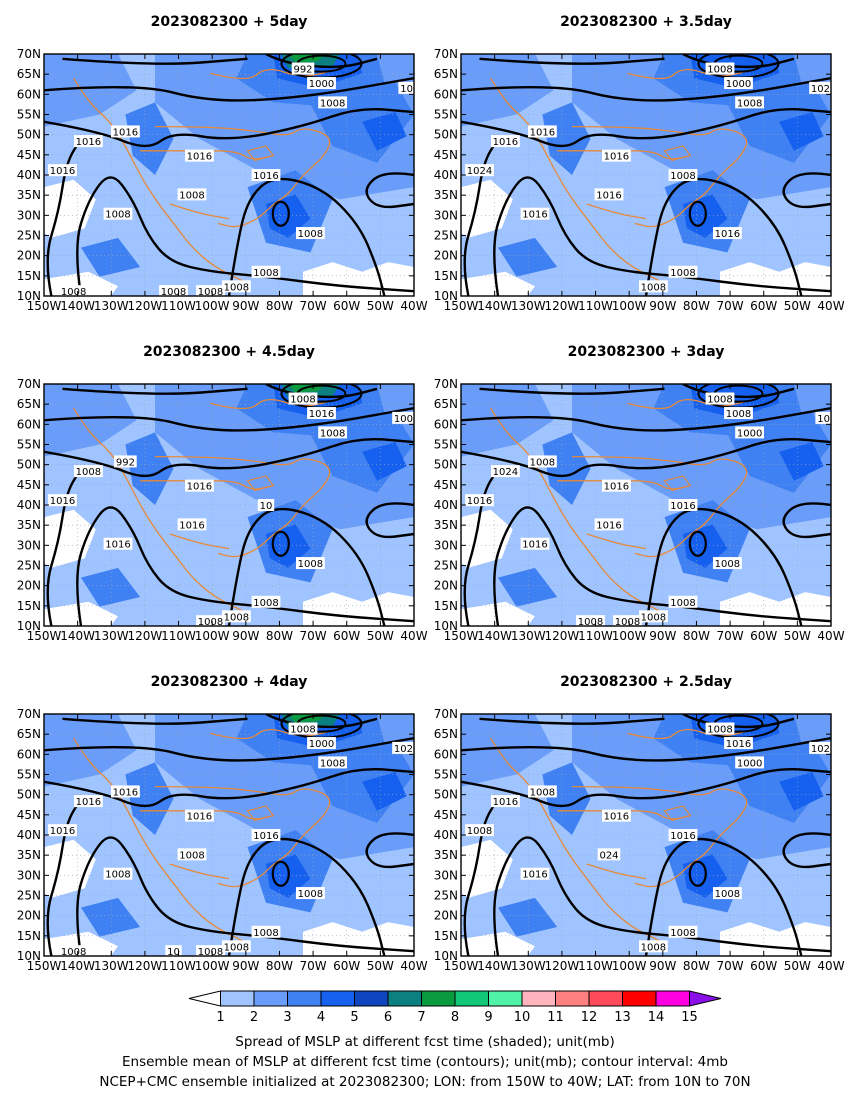  Describe the element at coordinates (446, 956) in the screenshot. I see `lat-tick-label: 10N` at that location.